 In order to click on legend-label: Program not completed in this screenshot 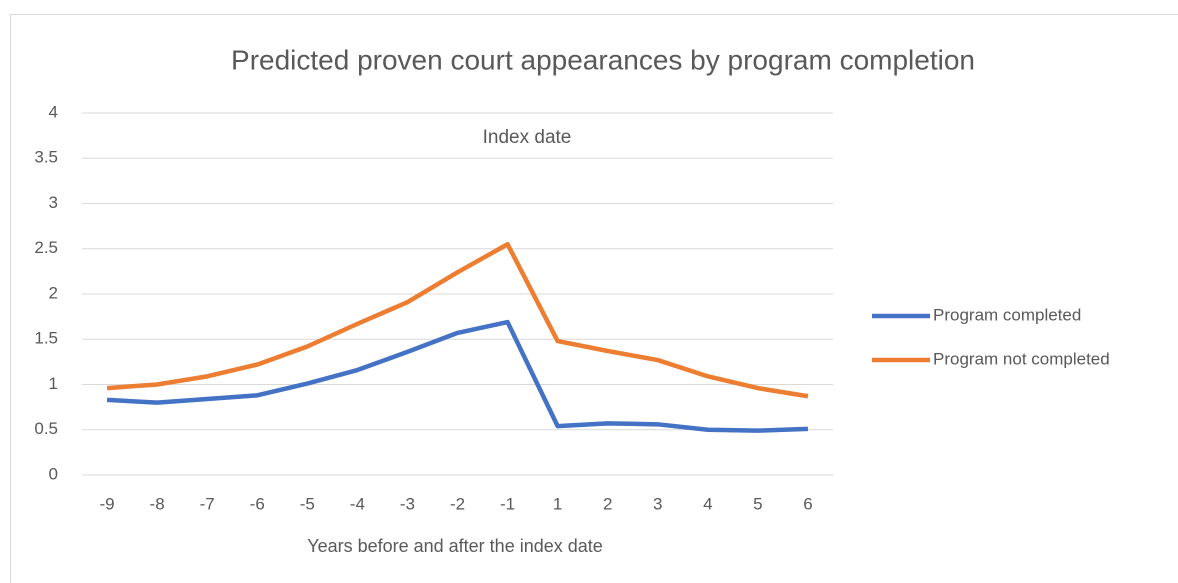, I will do `click(1021, 358)`.